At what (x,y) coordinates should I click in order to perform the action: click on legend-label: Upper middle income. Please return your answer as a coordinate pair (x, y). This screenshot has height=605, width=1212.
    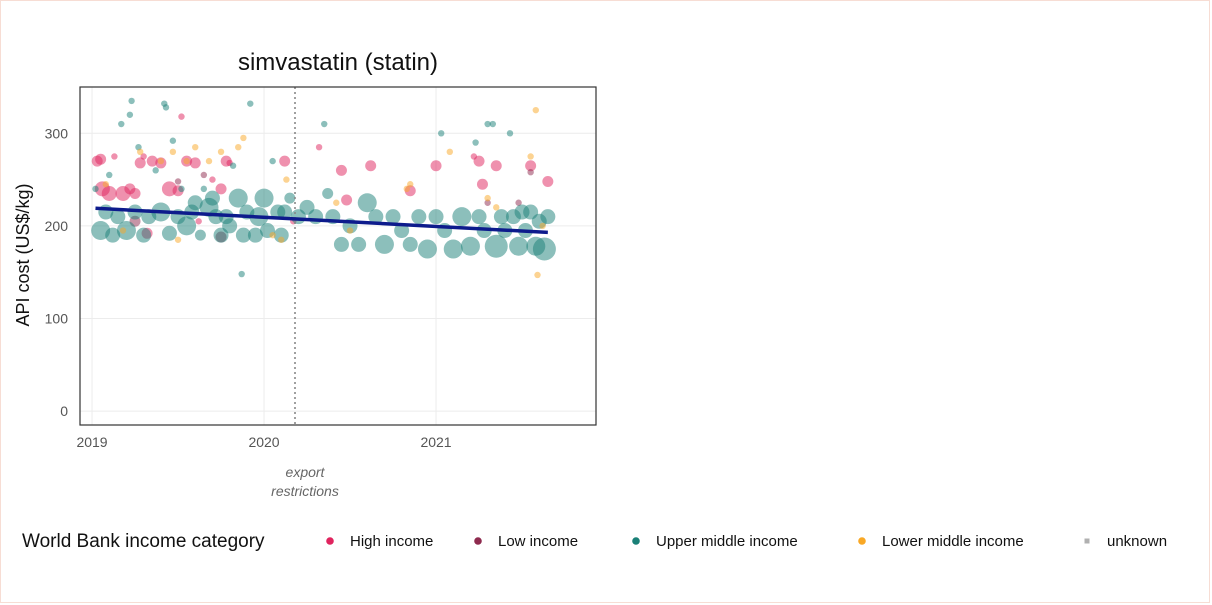
    Looking at the image, I should click on (727, 541).